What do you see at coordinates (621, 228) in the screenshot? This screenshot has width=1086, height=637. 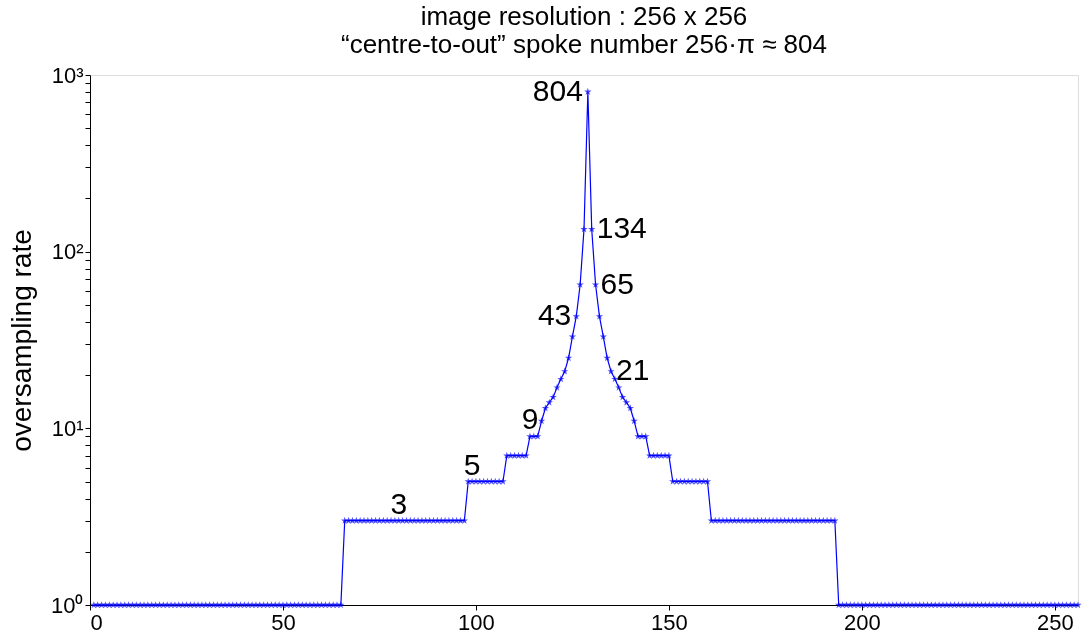 I see `annotation: 134` at bounding box center [621, 228].